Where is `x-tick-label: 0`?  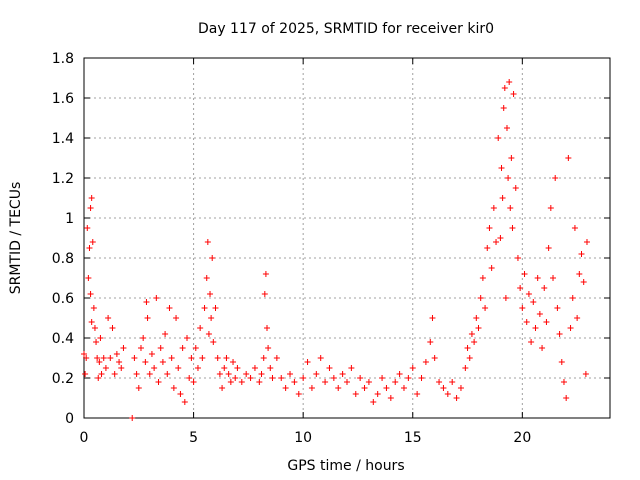
x-tick-label: 0 is located at coordinates (84, 438).